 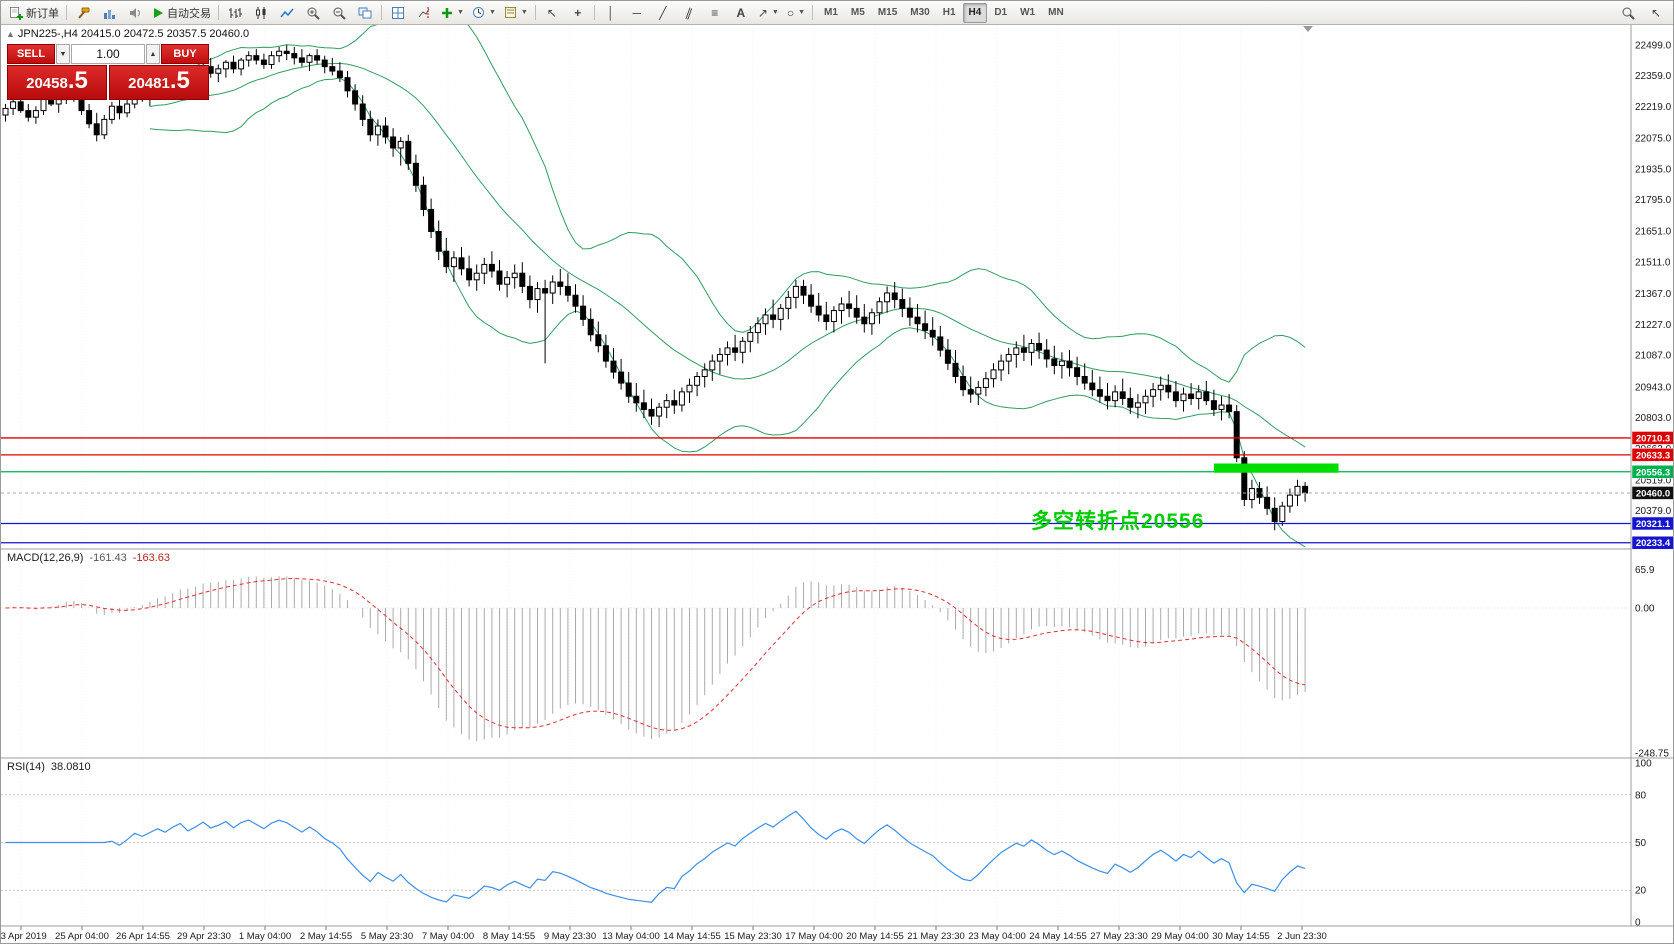 What do you see at coordinates (814, 936) in the screenshot?
I see `svg-text: 17 May 04:00` at bounding box center [814, 936].